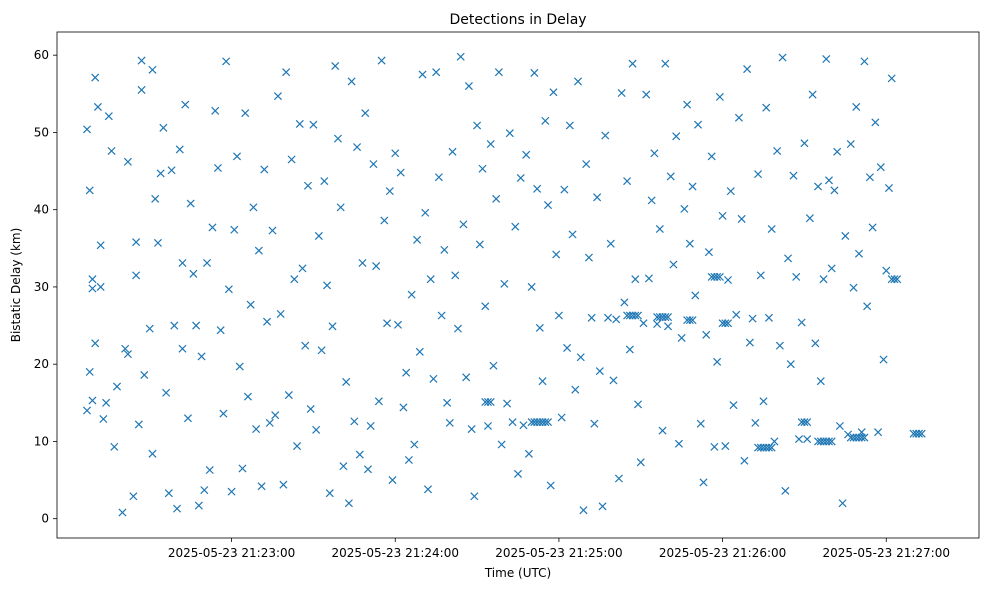 The image size is (989, 594). What do you see at coordinates (41, 441) in the screenshot?
I see `y-tick-label: 10` at bounding box center [41, 441].